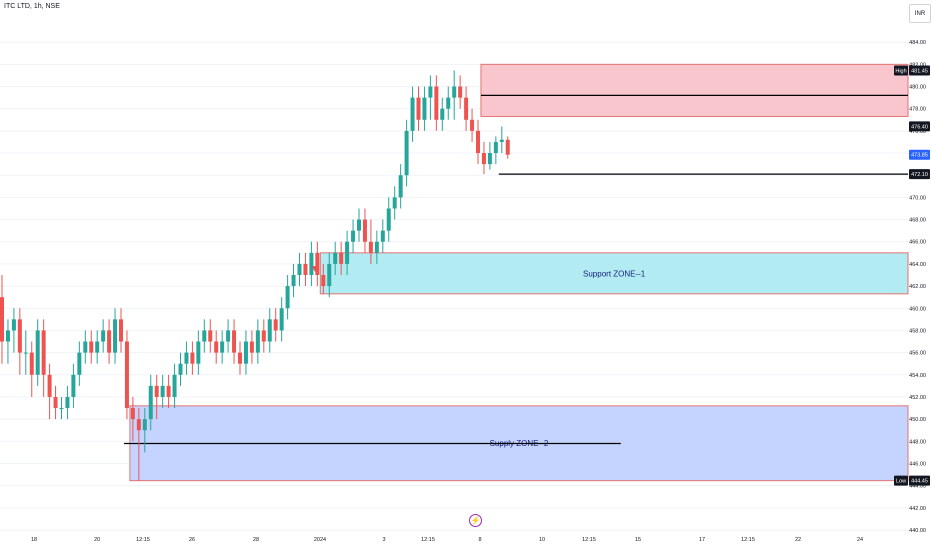 The image size is (932, 550). What do you see at coordinates (917, 420) in the screenshot?
I see `y-tick-label: 450.00` at bounding box center [917, 420].